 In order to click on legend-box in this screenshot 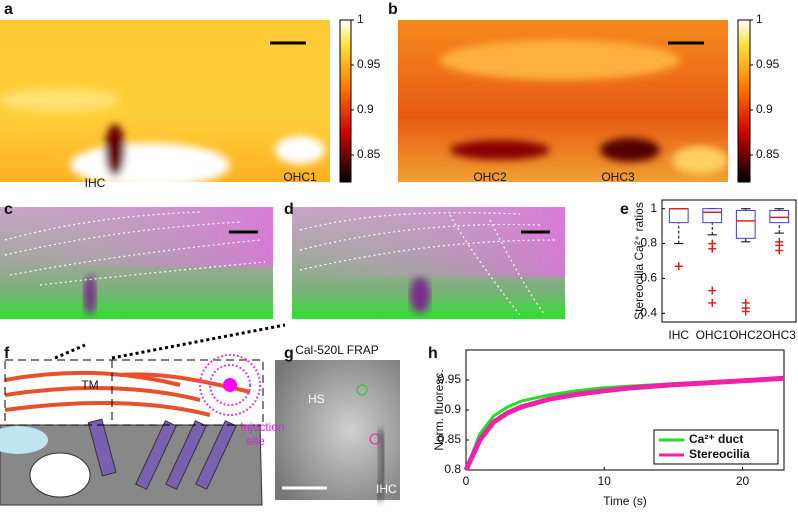, I will do `click(716, 447)`.